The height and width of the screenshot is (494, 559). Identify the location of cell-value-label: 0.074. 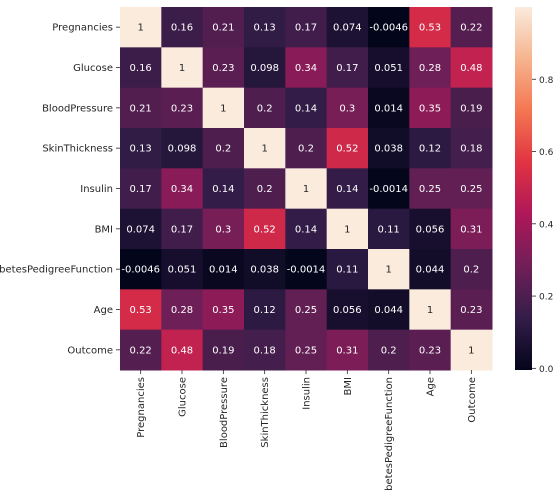
(140, 229).